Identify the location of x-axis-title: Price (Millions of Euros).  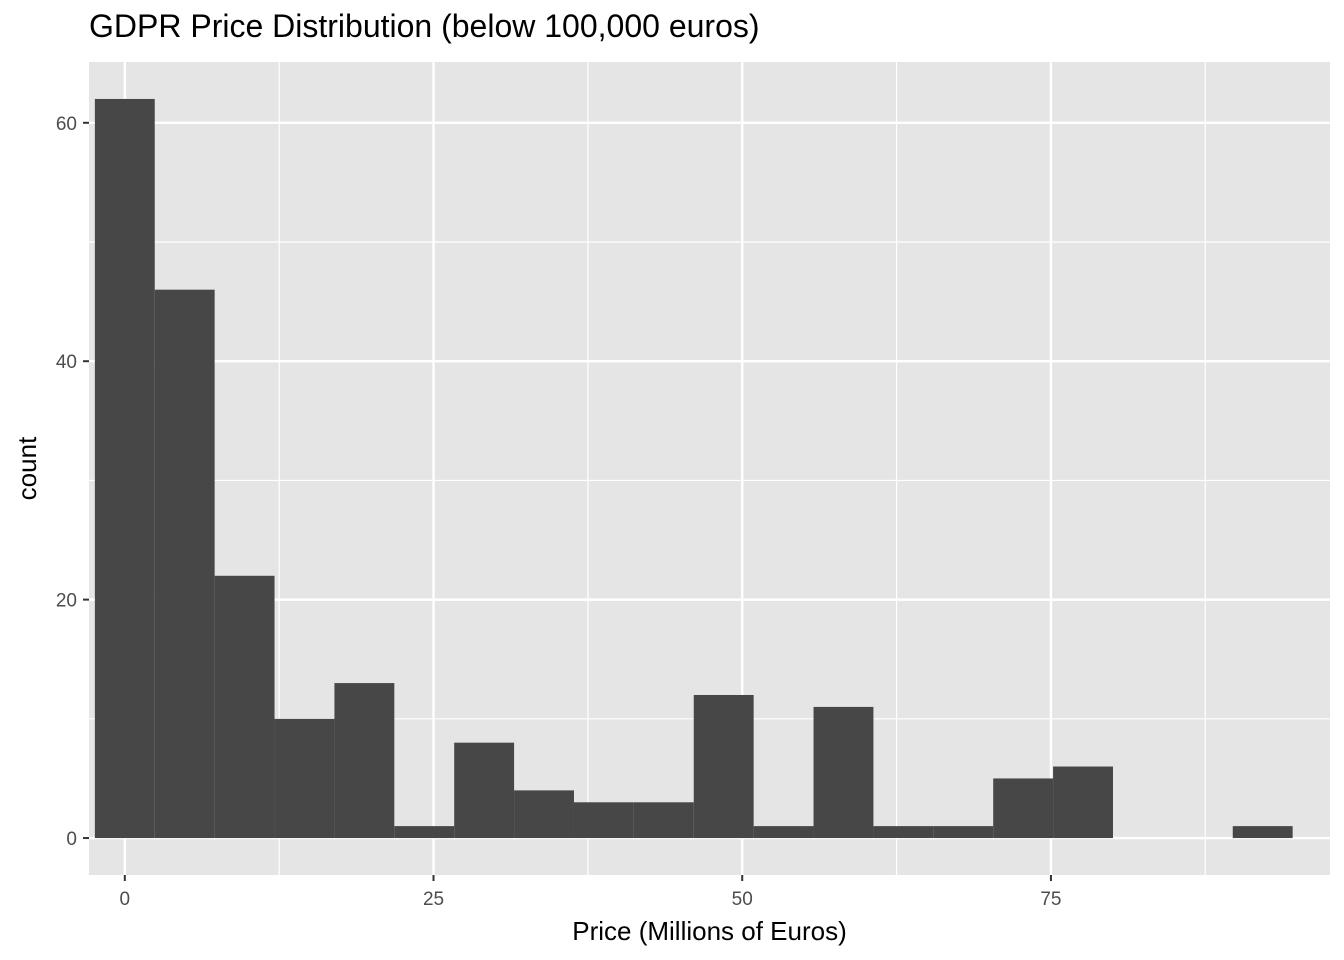
(709, 931).